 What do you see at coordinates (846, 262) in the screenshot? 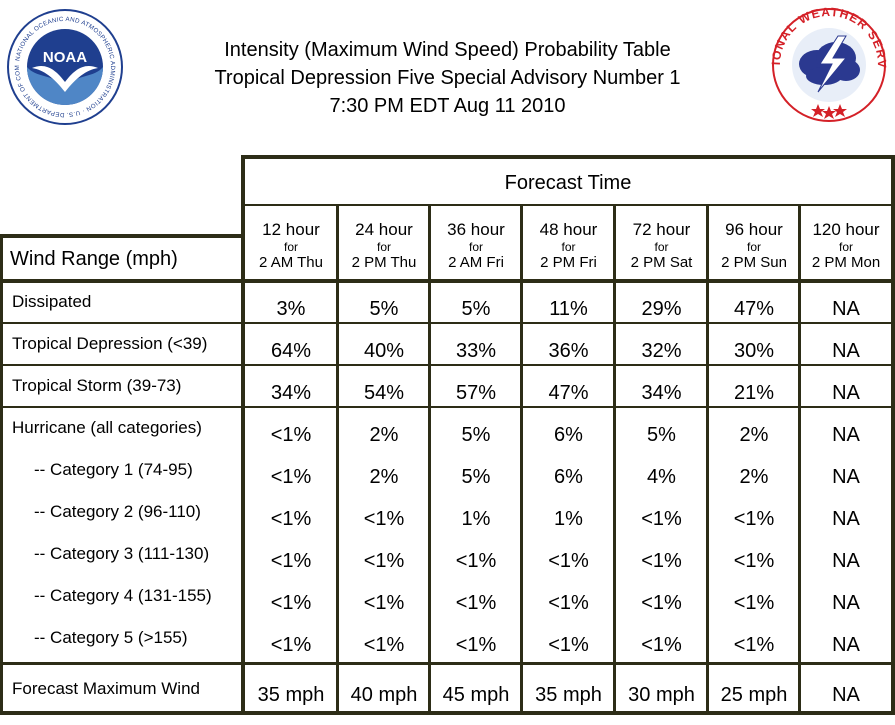
I see `column-time: 2 PM Mon` at bounding box center [846, 262].